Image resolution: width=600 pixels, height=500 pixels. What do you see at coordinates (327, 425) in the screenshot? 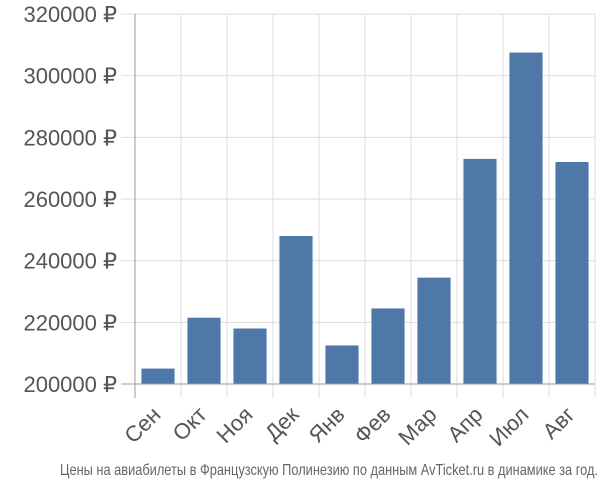
I see `x-tick-label: Янв` at bounding box center [327, 425].